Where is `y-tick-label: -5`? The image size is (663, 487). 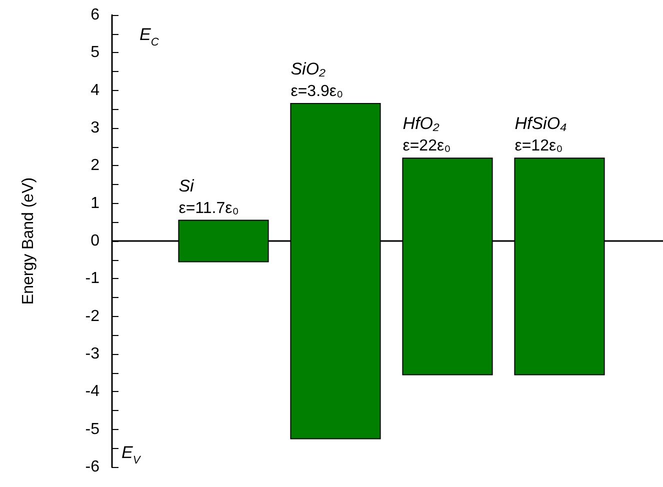
y-tick-label: -5 is located at coordinates (92, 429).